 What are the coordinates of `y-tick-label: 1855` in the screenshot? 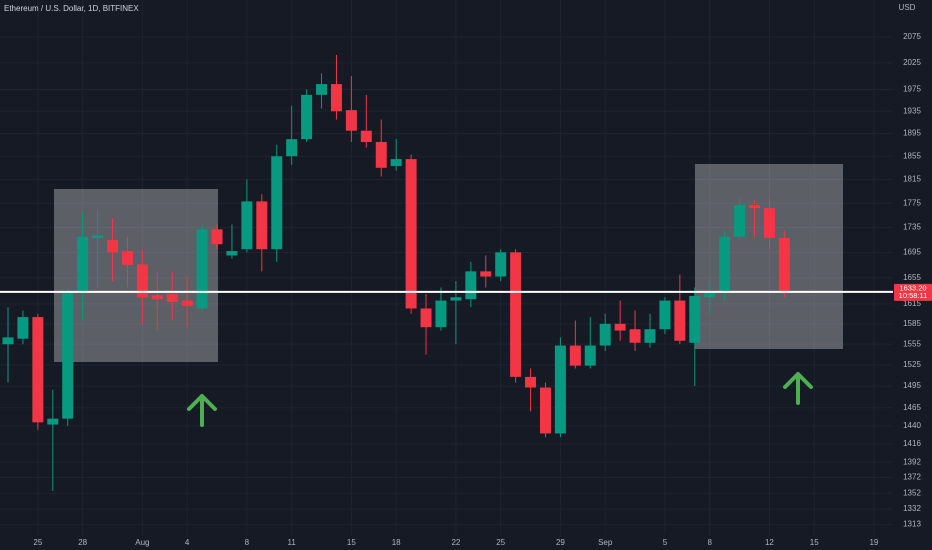 It's located at (912, 155).